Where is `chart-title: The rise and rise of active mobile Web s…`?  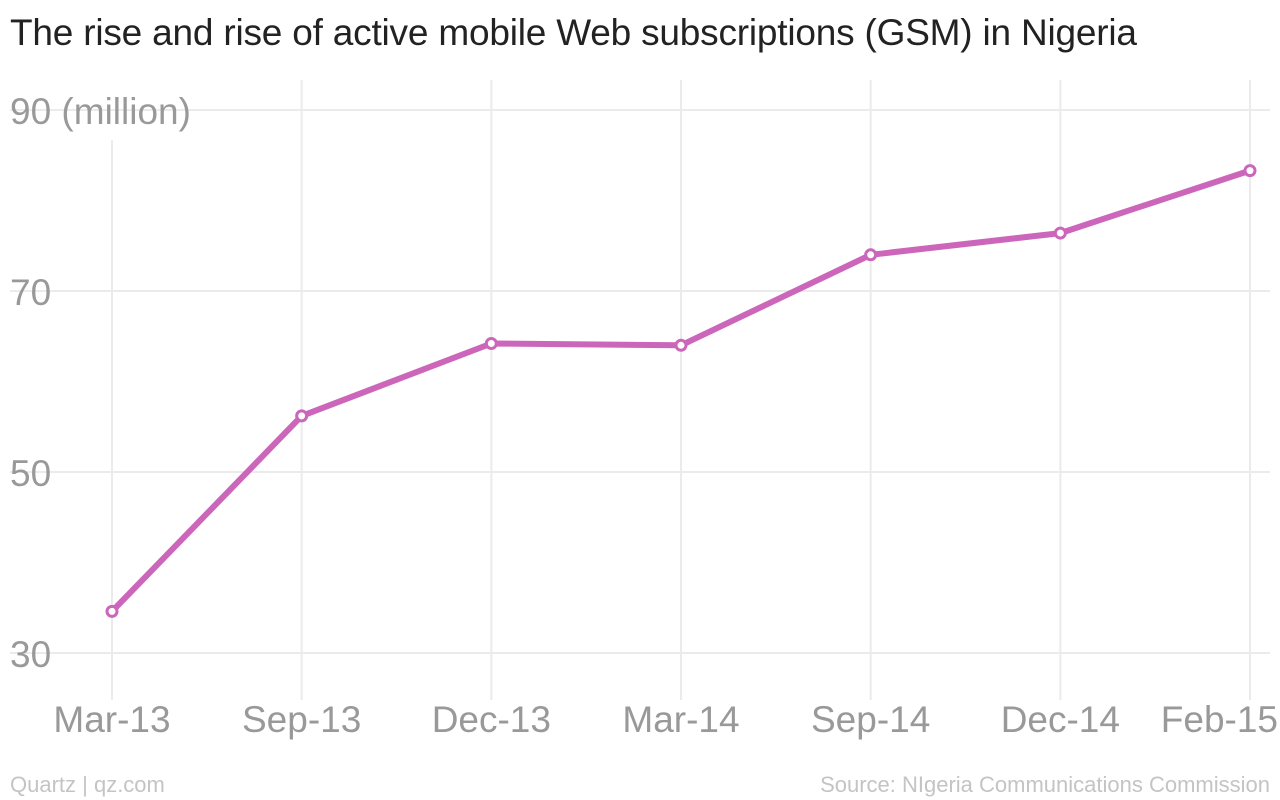
chart-title: The rise and rise of active mobile Web s… is located at coordinates (573, 32).